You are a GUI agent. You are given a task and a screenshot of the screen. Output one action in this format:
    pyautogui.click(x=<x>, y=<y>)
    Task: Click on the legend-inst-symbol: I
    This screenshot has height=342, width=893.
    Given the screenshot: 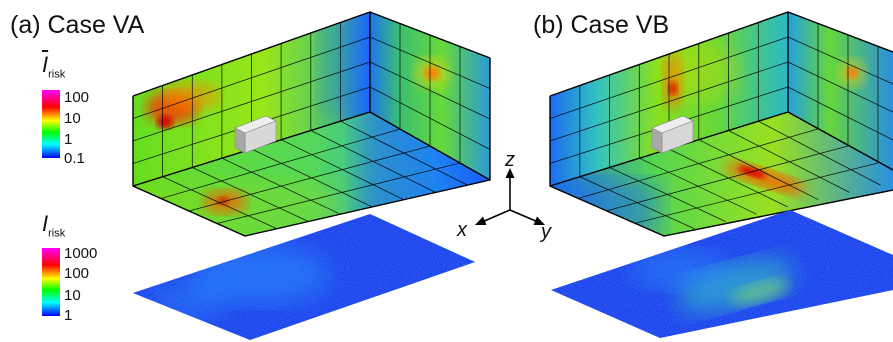 What is the action you would take?
    pyautogui.click(x=45, y=223)
    